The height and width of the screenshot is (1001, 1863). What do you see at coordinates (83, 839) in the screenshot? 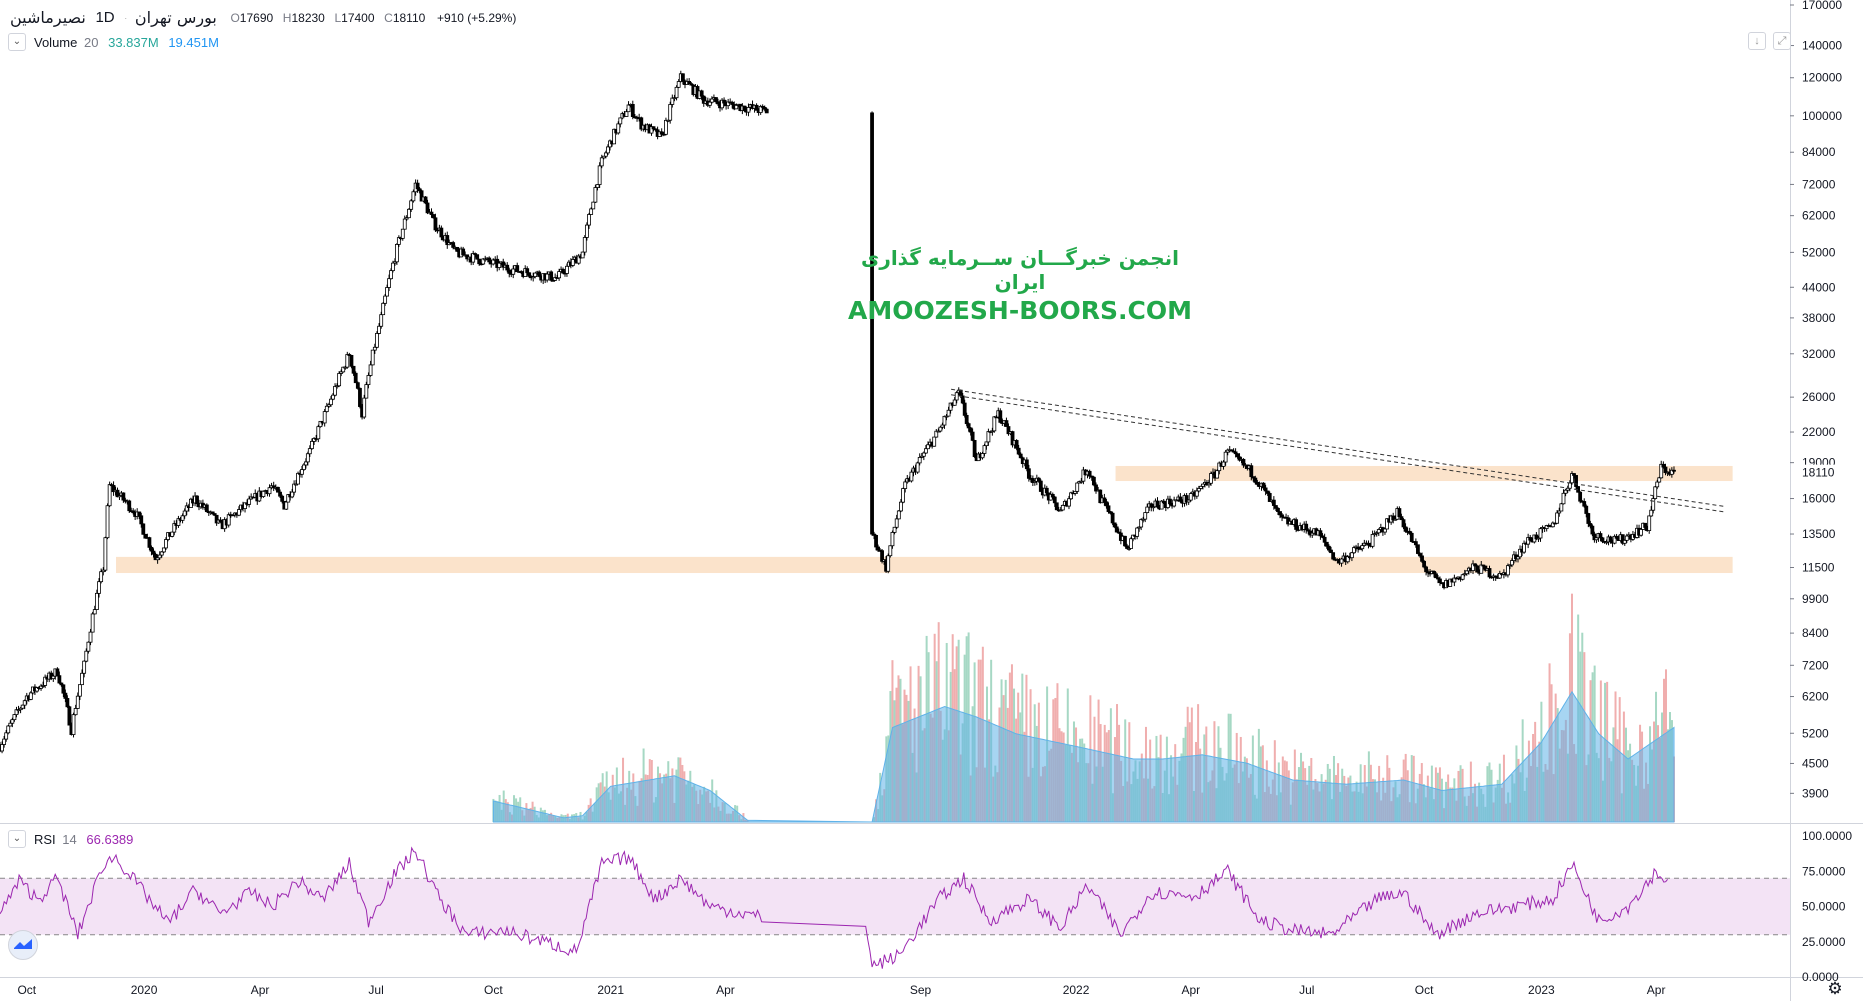
I see `rsi-legend: RSI 14 66.6389` at bounding box center [83, 839].